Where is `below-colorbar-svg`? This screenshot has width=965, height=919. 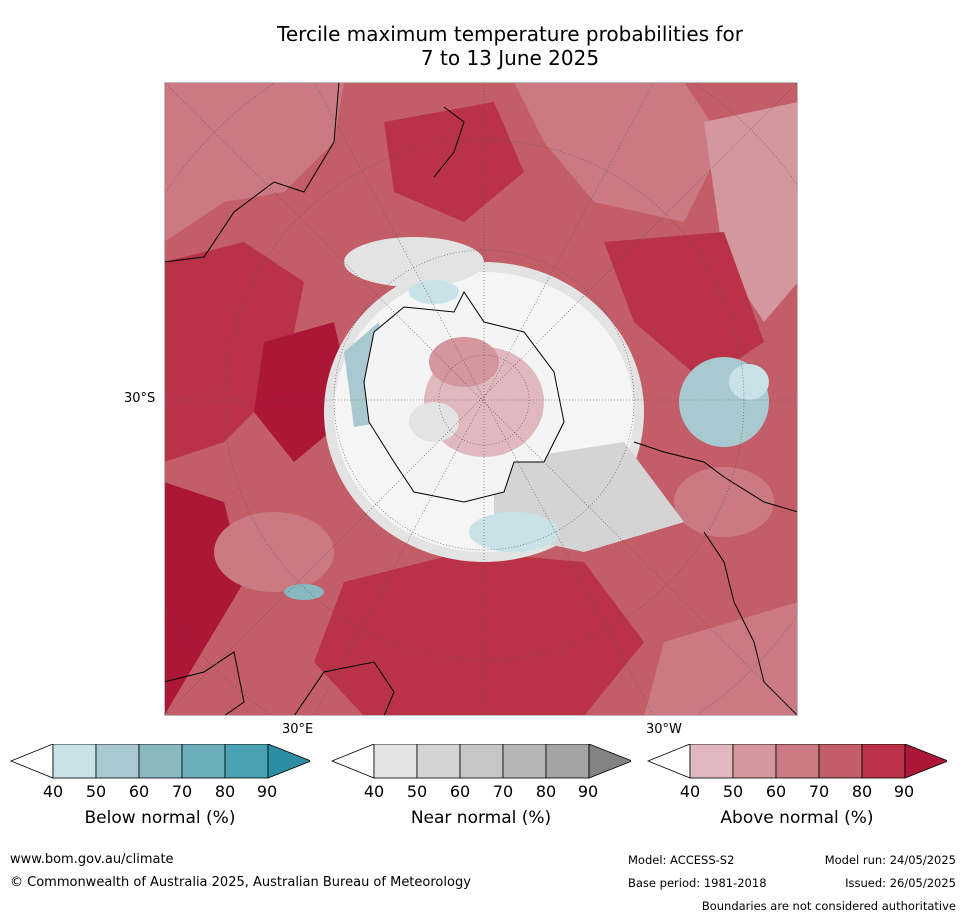 below-colorbar-svg is located at coordinates (160, 761).